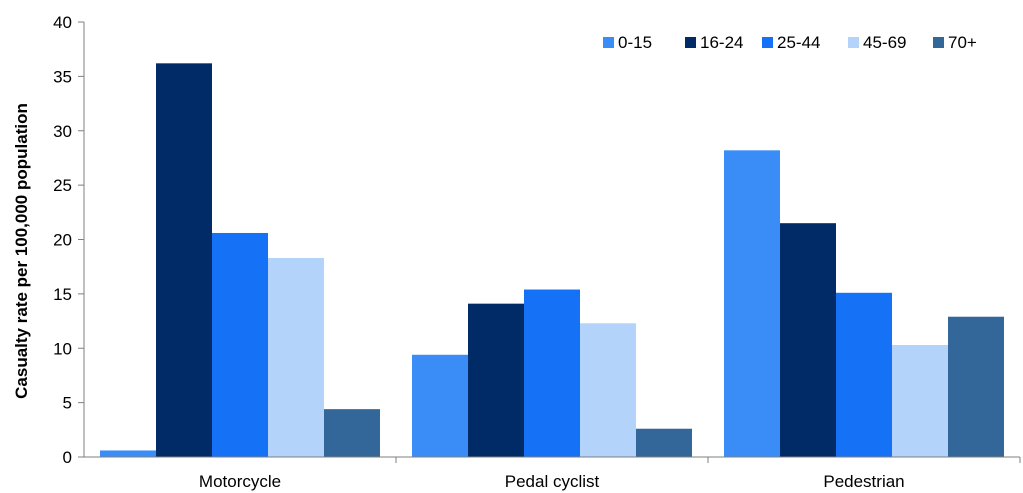  I want to click on x-category-label: Pedestrian, so click(863, 481).